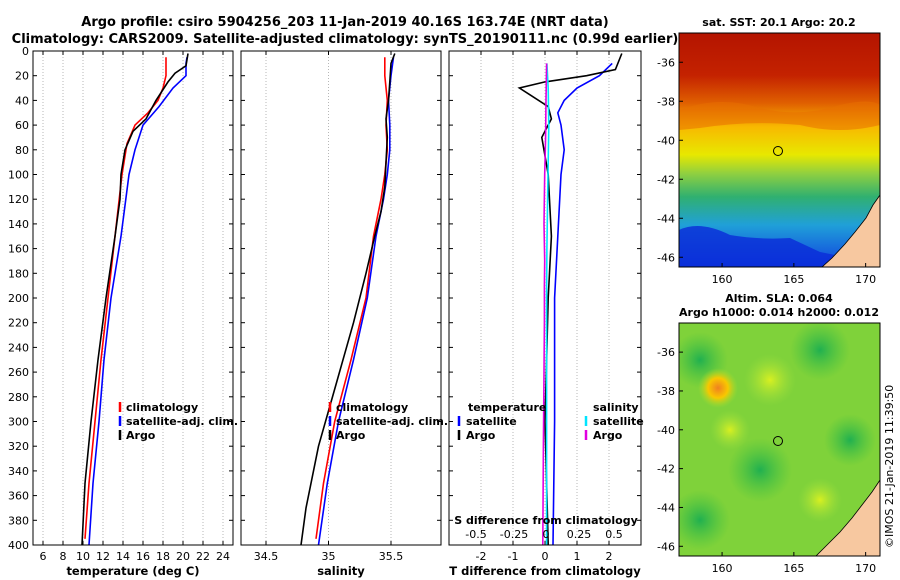 The width and height of the screenshot is (900, 580). Describe the element at coordinates (132, 571) in the screenshot. I see `x-axis-label: temperature (deg C)` at that location.